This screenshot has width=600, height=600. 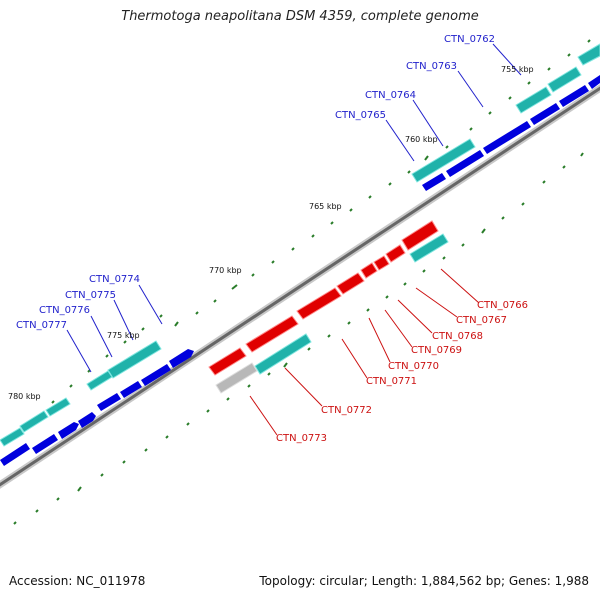 I want to click on scale-label: 755 kbp, so click(x=517, y=69).